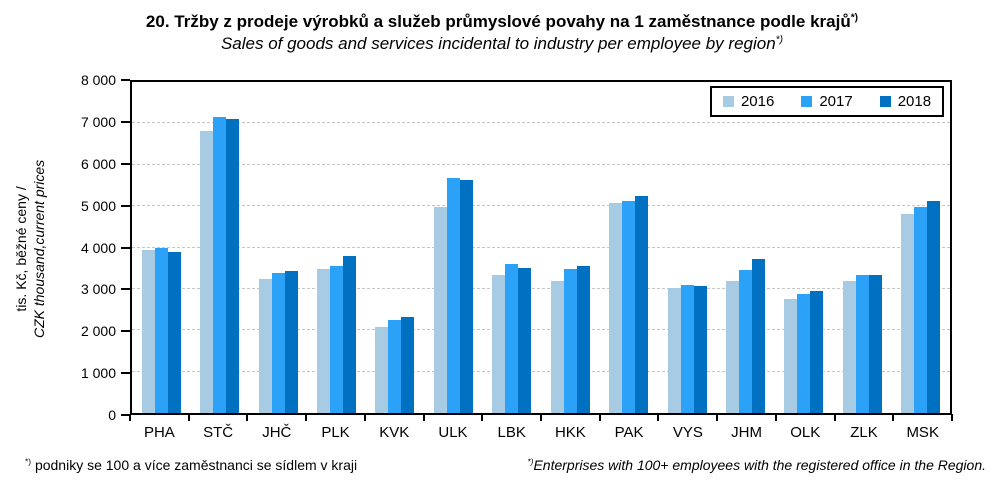 The image size is (1004, 494). Describe the element at coordinates (616, 307) in the screenshot. I see `bar-pak-2016` at that location.